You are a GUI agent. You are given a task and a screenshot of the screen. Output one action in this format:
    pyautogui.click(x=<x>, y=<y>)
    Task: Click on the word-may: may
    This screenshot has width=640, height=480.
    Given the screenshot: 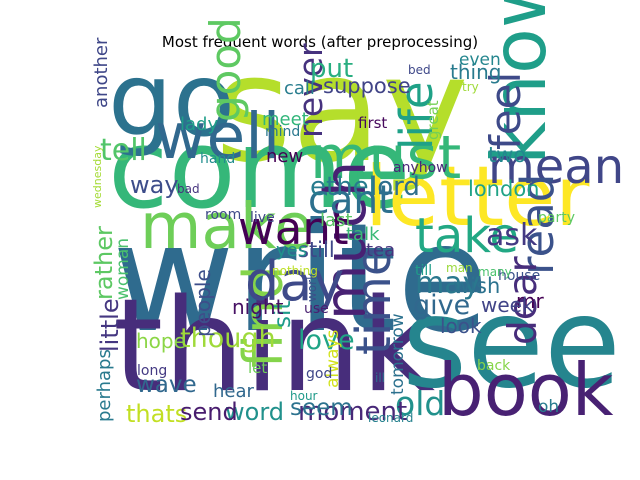 What is the action you would take?
    pyautogui.click(x=447, y=283)
    